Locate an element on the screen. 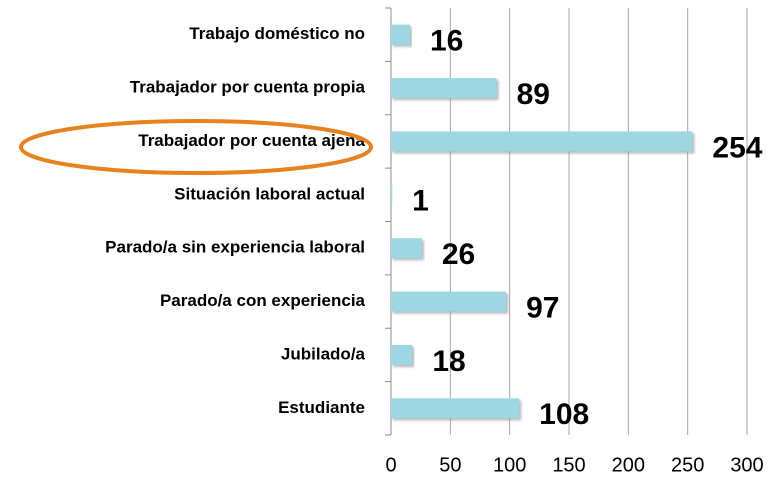  y-tick-label: Trabajador por cuenta propia is located at coordinates (248, 87).